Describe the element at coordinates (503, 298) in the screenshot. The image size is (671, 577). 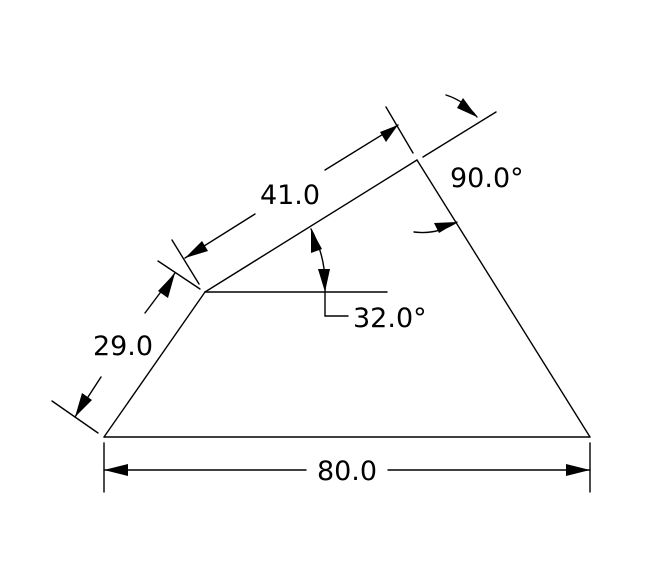
I see `right-edge` at that location.